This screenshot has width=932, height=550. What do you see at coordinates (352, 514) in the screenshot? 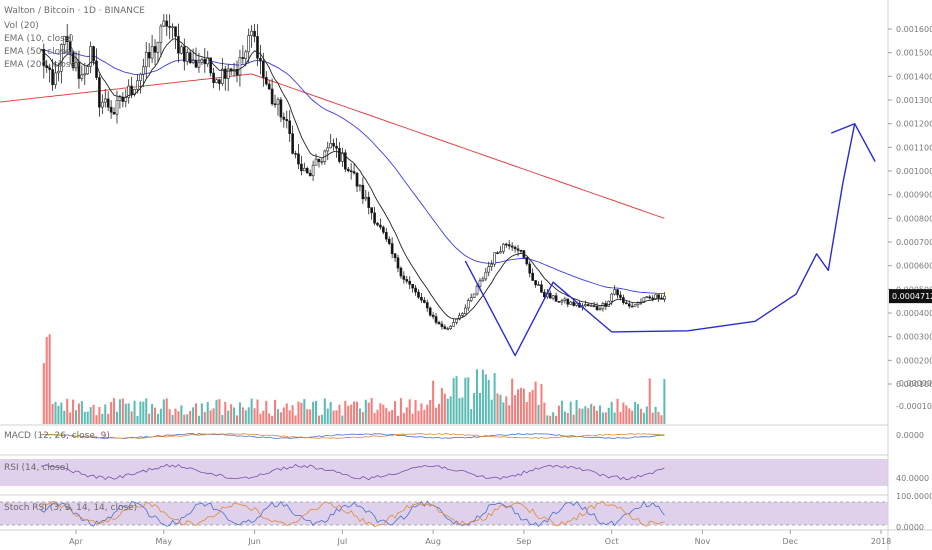
I see `stoch-d-line` at bounding box center [352, 514].